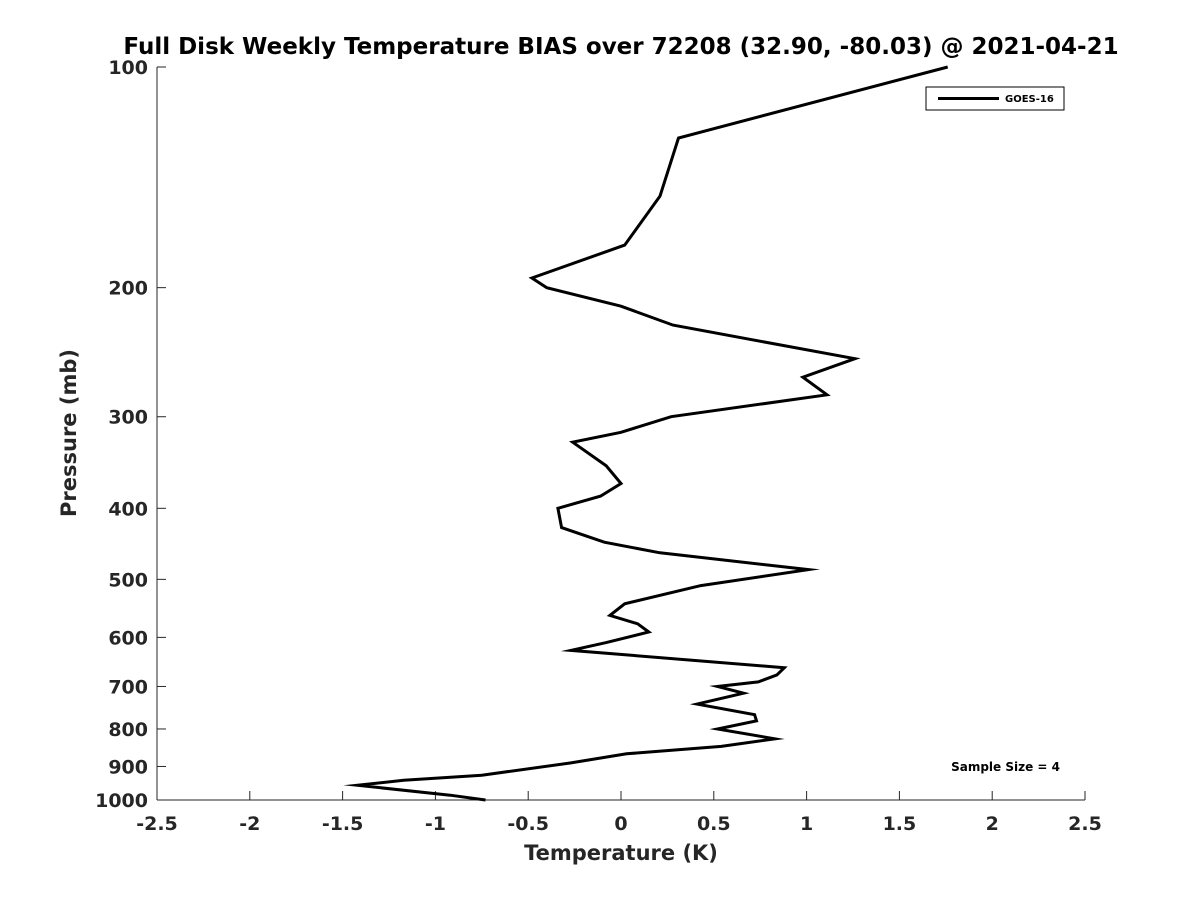  Describe the element at coordinates (128, 730) in the screenshot. I see `y-tick-label: 800` at that location.